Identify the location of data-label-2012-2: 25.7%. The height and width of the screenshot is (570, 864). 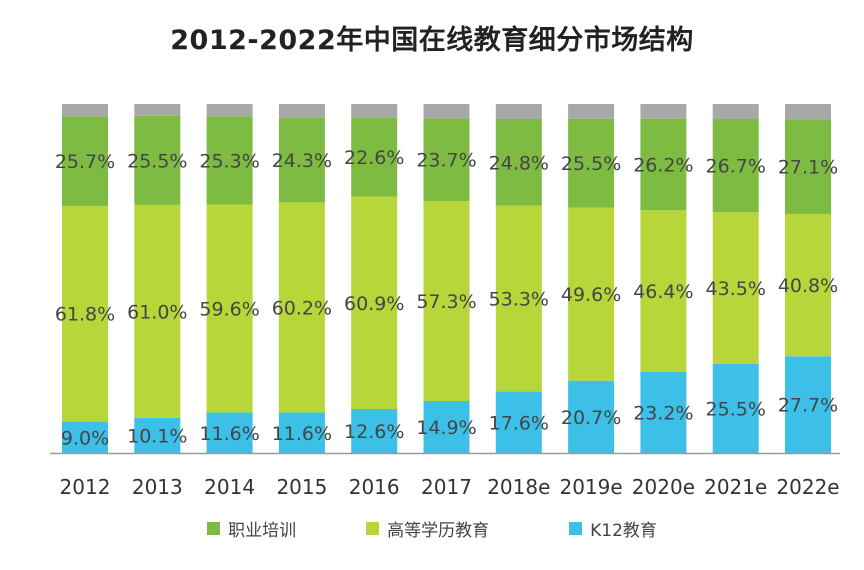
(85, 162).